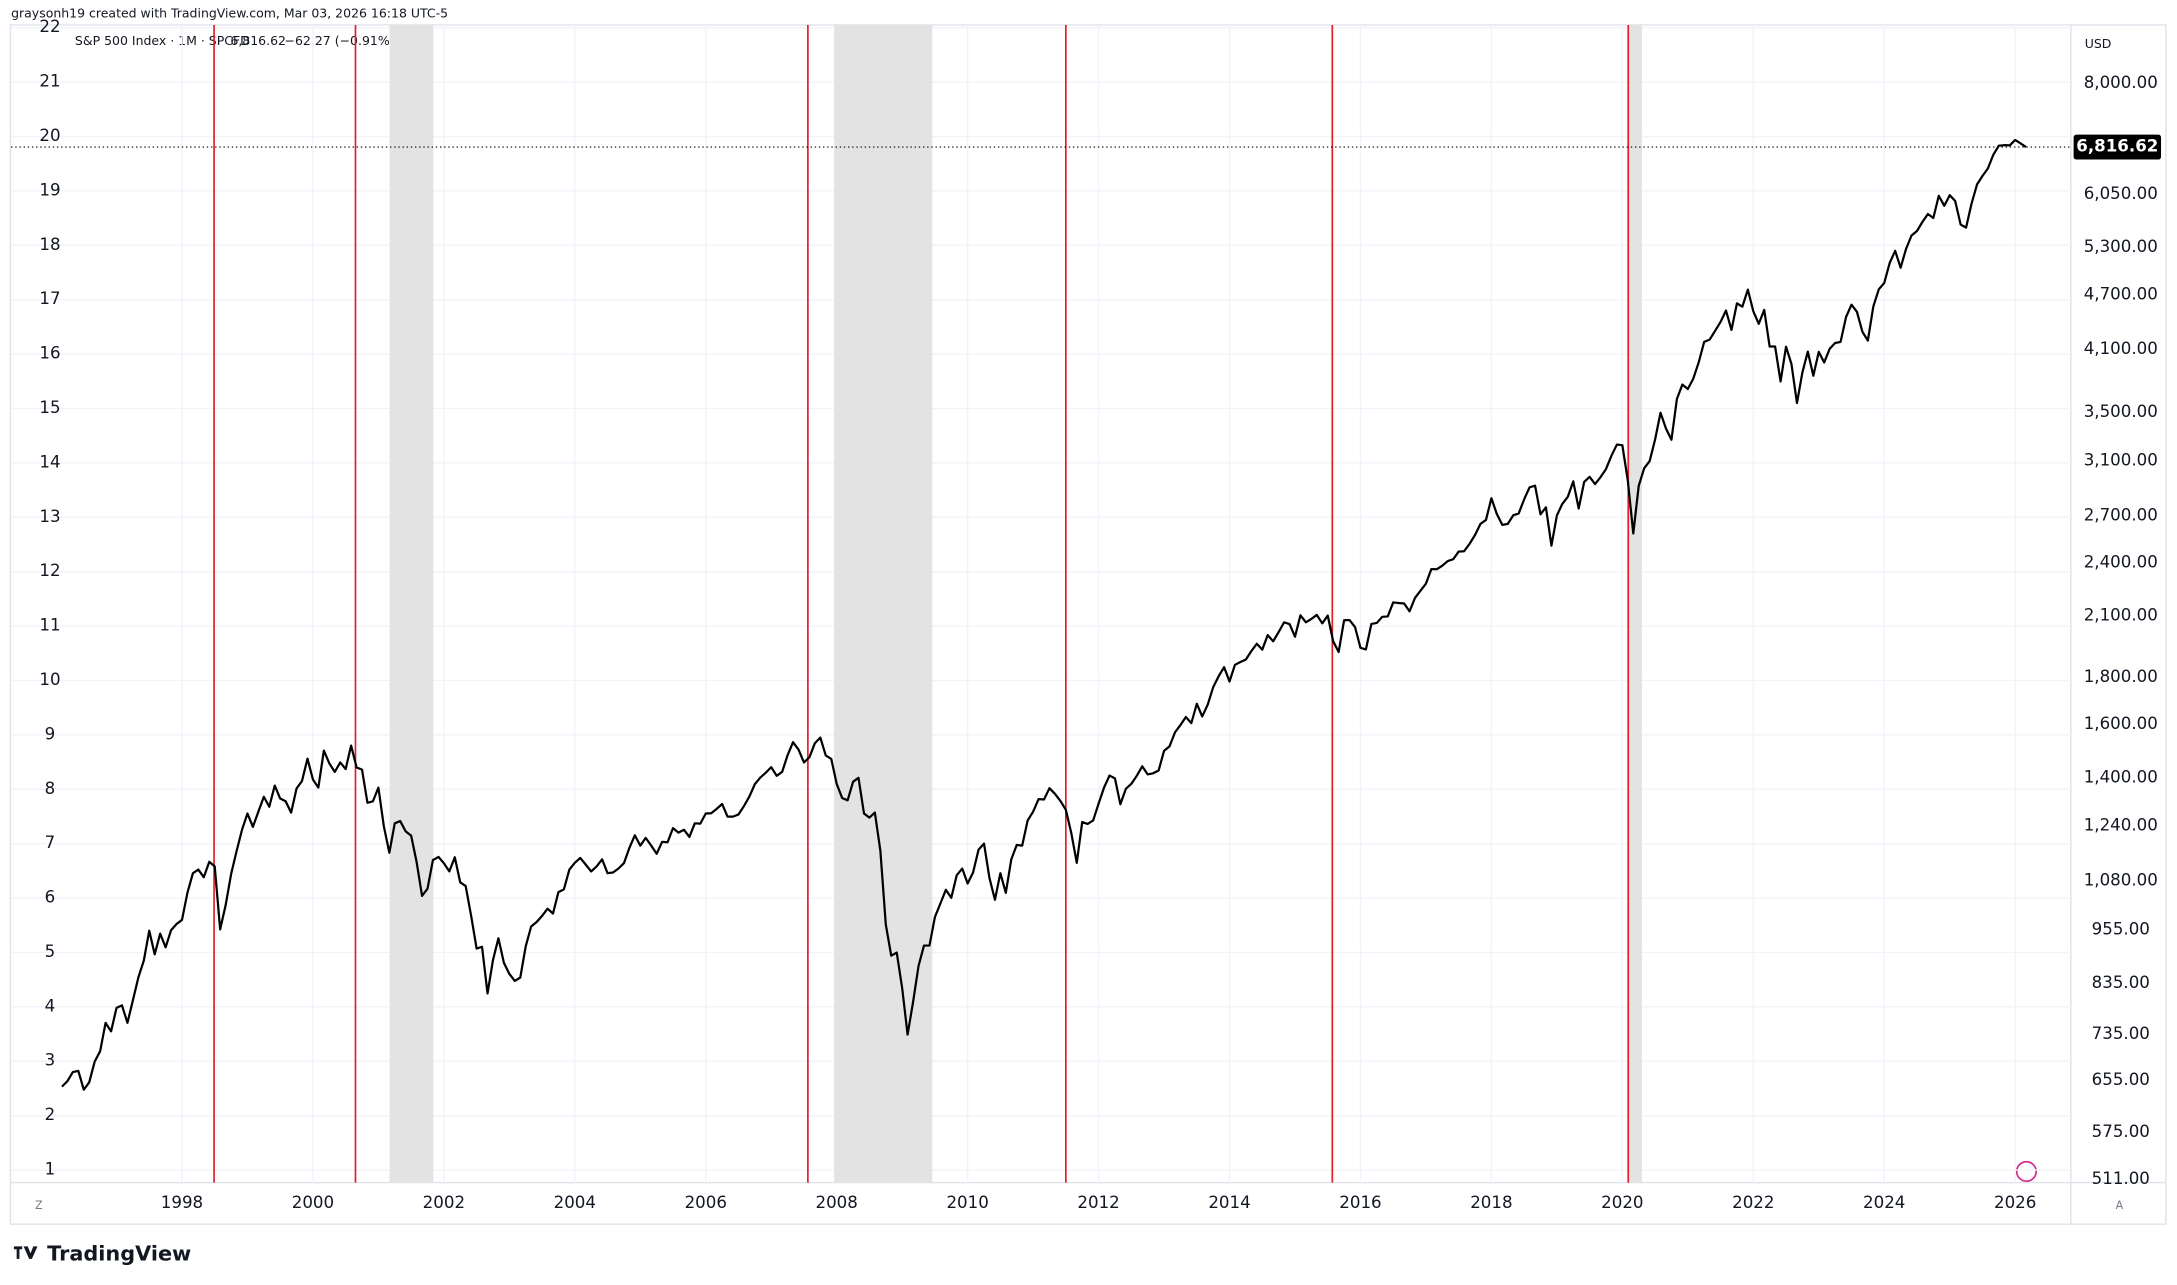 The height and width of the screenshot is (1285, 2177). I want to click on y-tick-label: 1, so click(50, 1169).